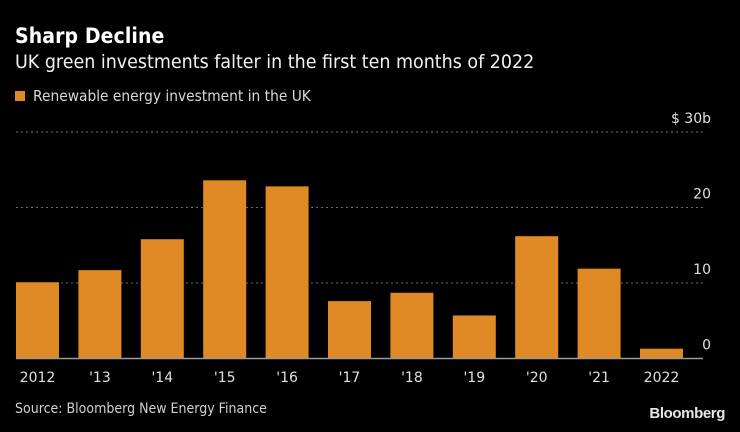 The width and height of the screenshot is (740, 432). I want to click on y-tick-label: 20, so click(702, 195).